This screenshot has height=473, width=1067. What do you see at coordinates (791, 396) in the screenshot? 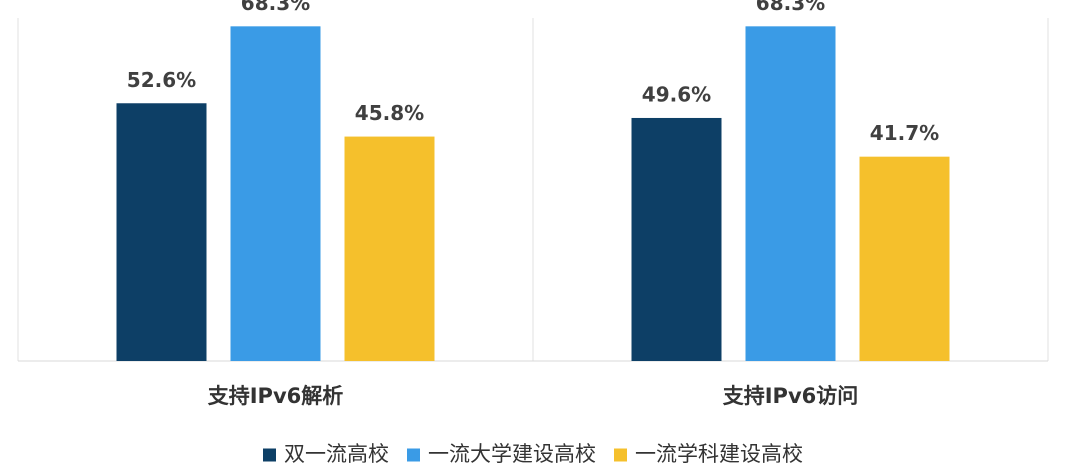
I see `x-tick-label: 支持IPv6访问` at bounding box center [791, 396].